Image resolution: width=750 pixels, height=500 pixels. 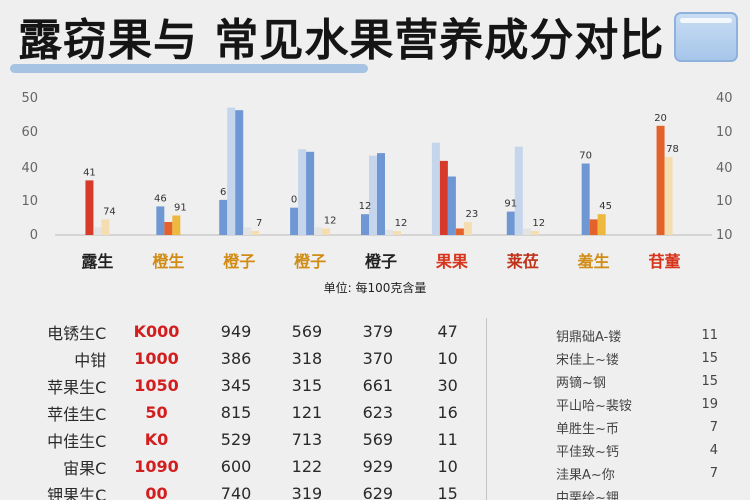 I want to click on table-row: 中钳 1000 386 318 370 10, so click(x=247, y=358).